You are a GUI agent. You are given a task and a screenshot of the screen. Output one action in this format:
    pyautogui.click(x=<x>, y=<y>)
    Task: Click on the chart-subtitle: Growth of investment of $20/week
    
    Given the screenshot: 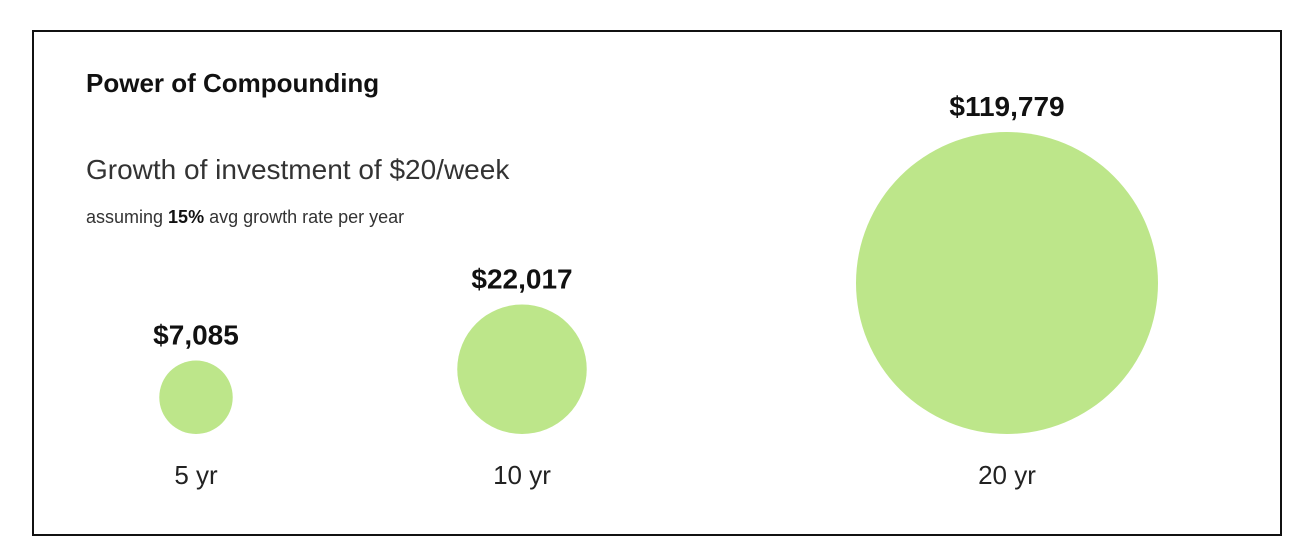 What is the action you would take?
    pyautogui.click(x=298, y=169)
    